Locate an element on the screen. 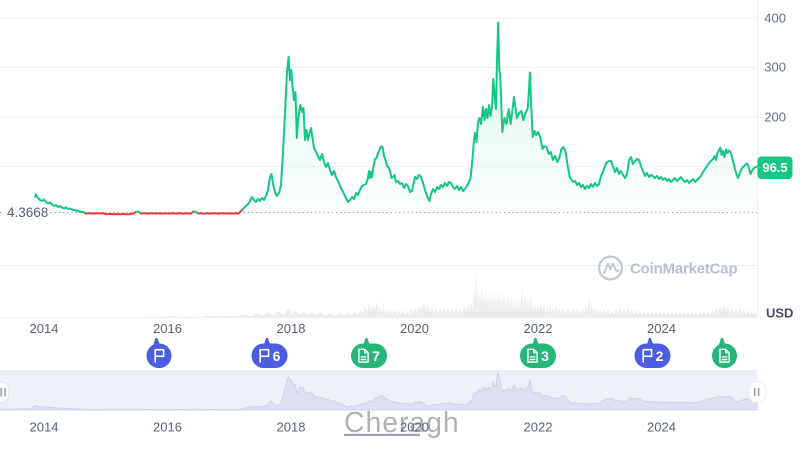 This screenshot has height=450, width=800. svg-text: 2 is located at coordinates (660, 356).